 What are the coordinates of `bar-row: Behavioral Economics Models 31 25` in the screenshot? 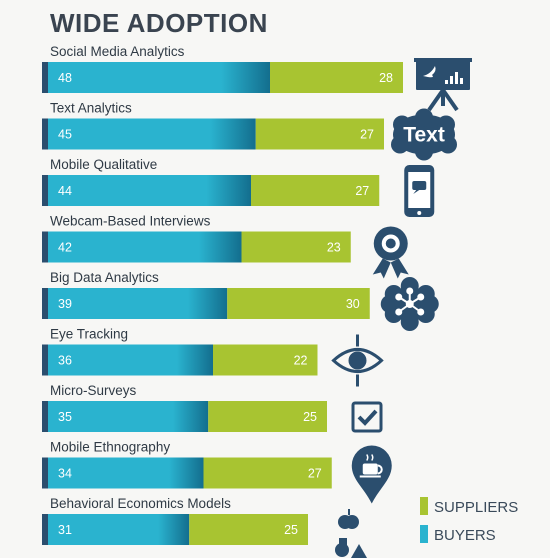 It's located at (204, 527).